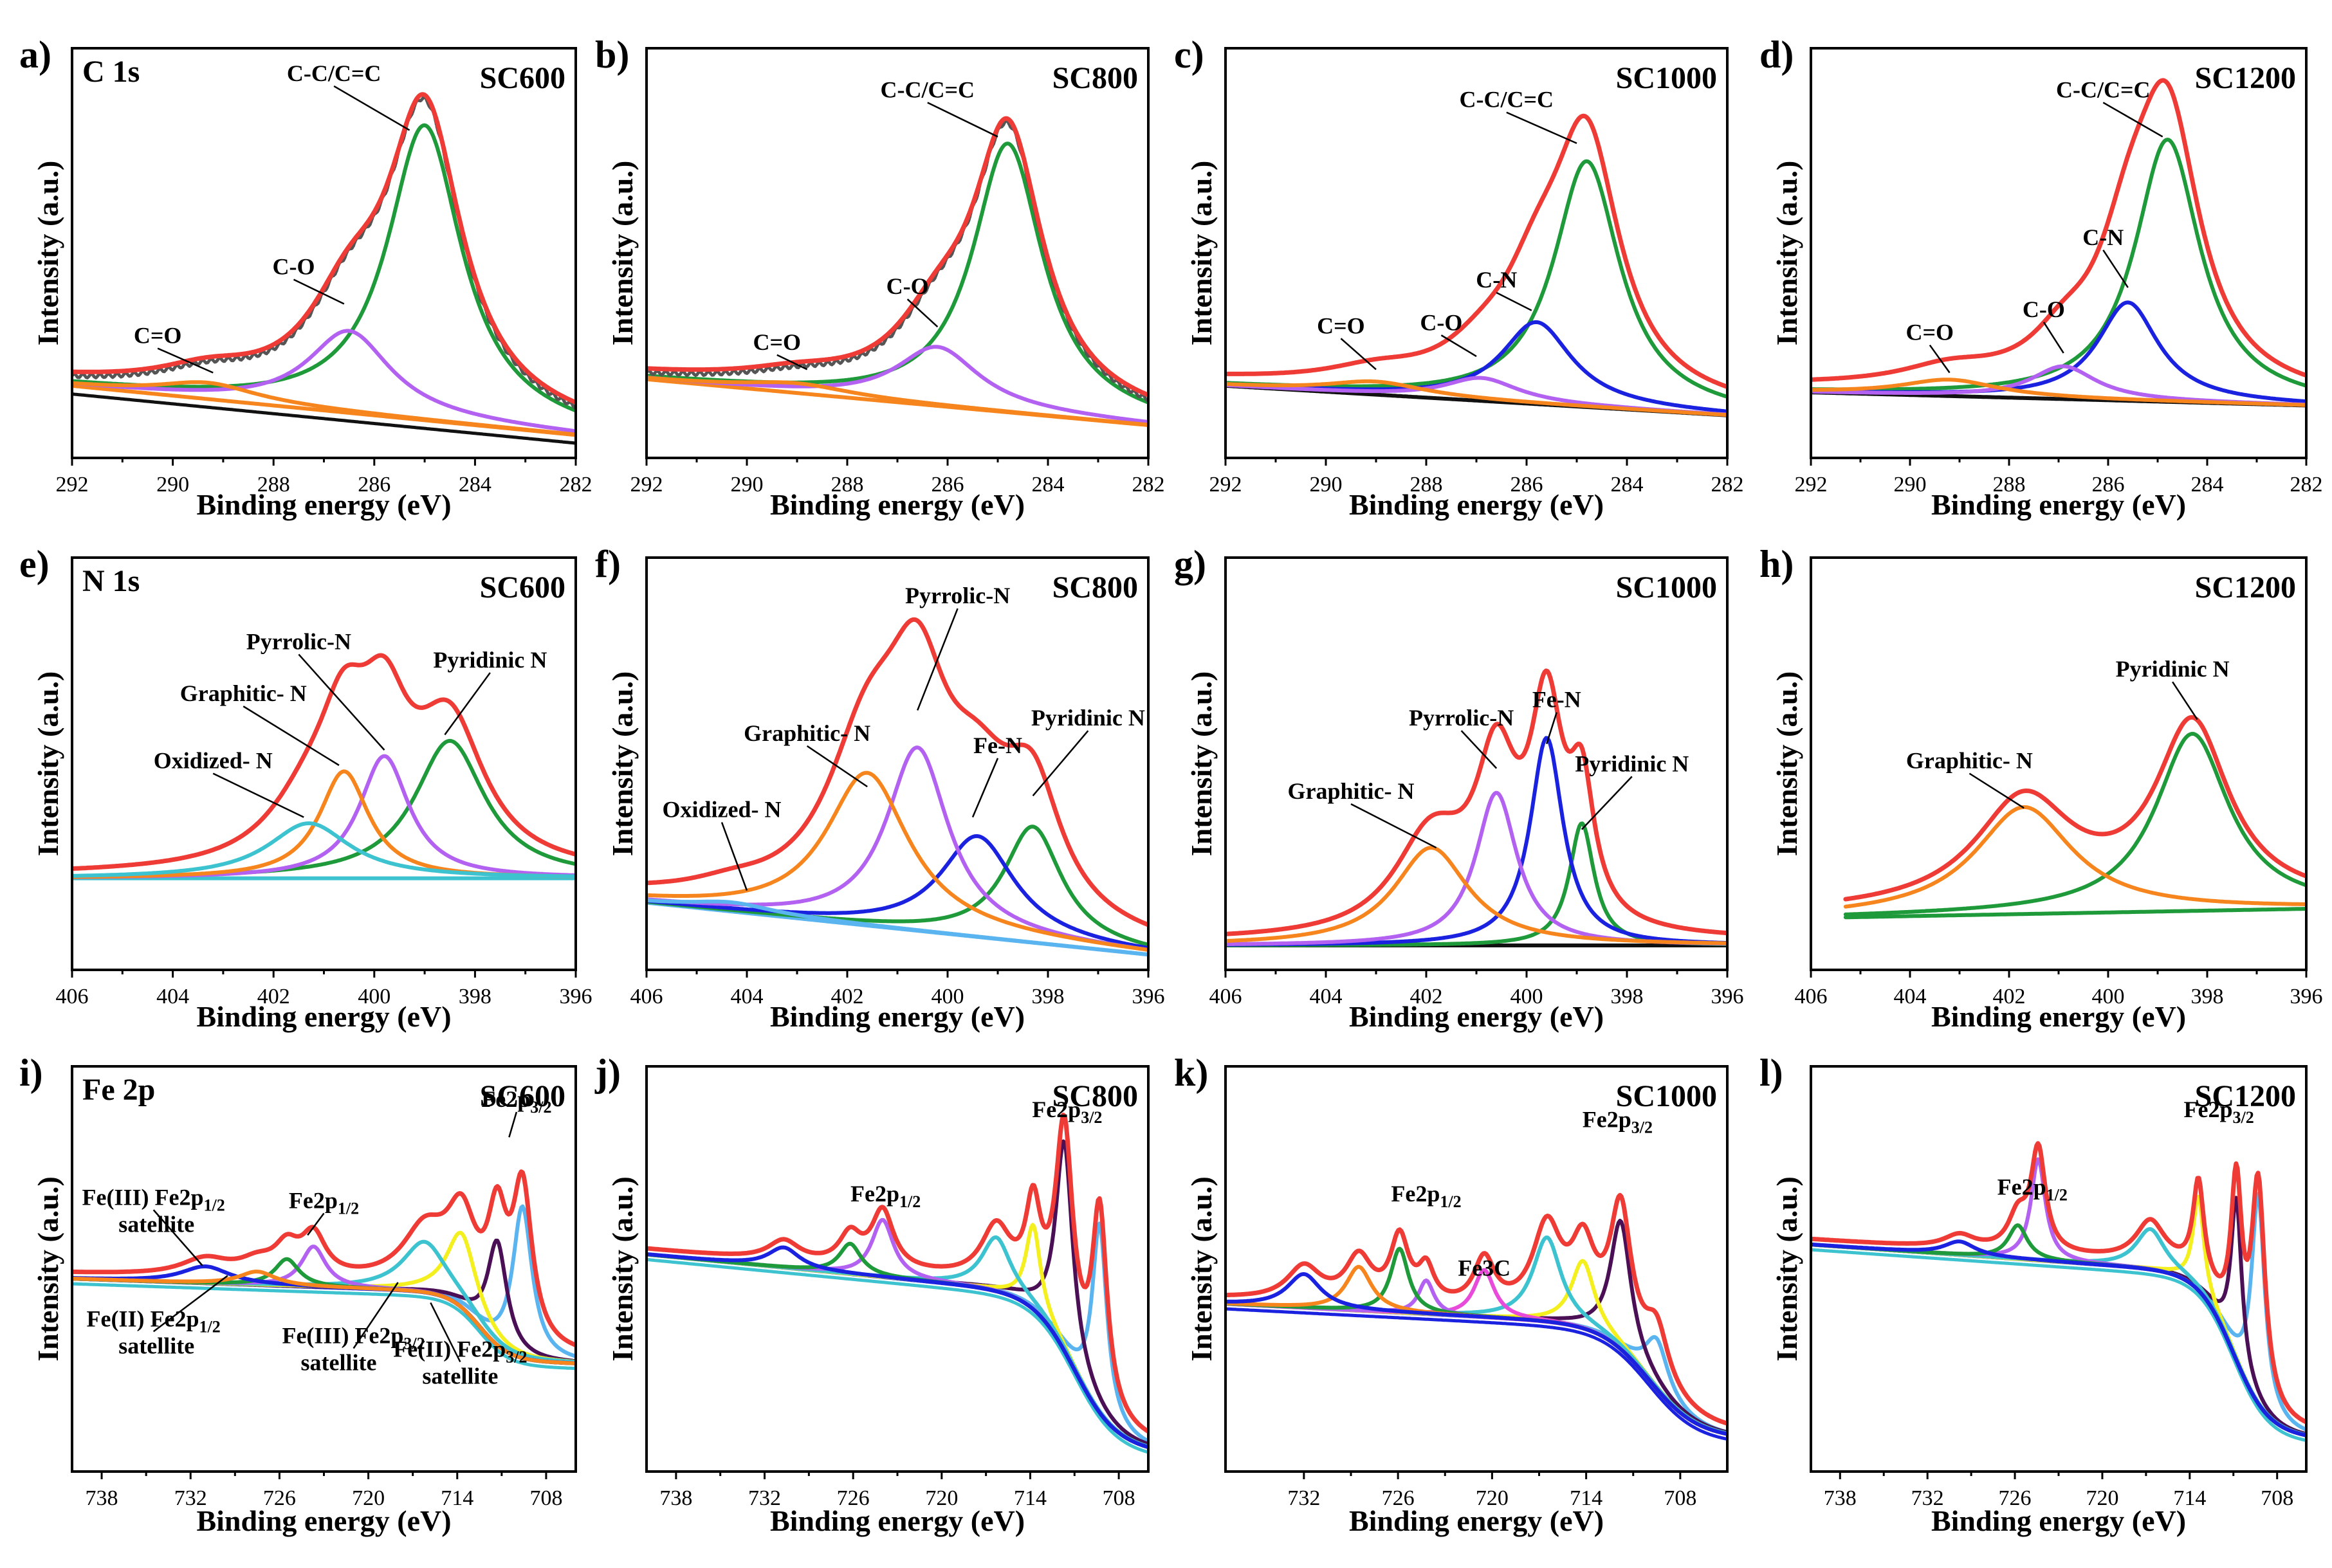  Describe the element at coordinates (1526, 996) in the screenshot. I see `x-tick-label: 400` at that location.